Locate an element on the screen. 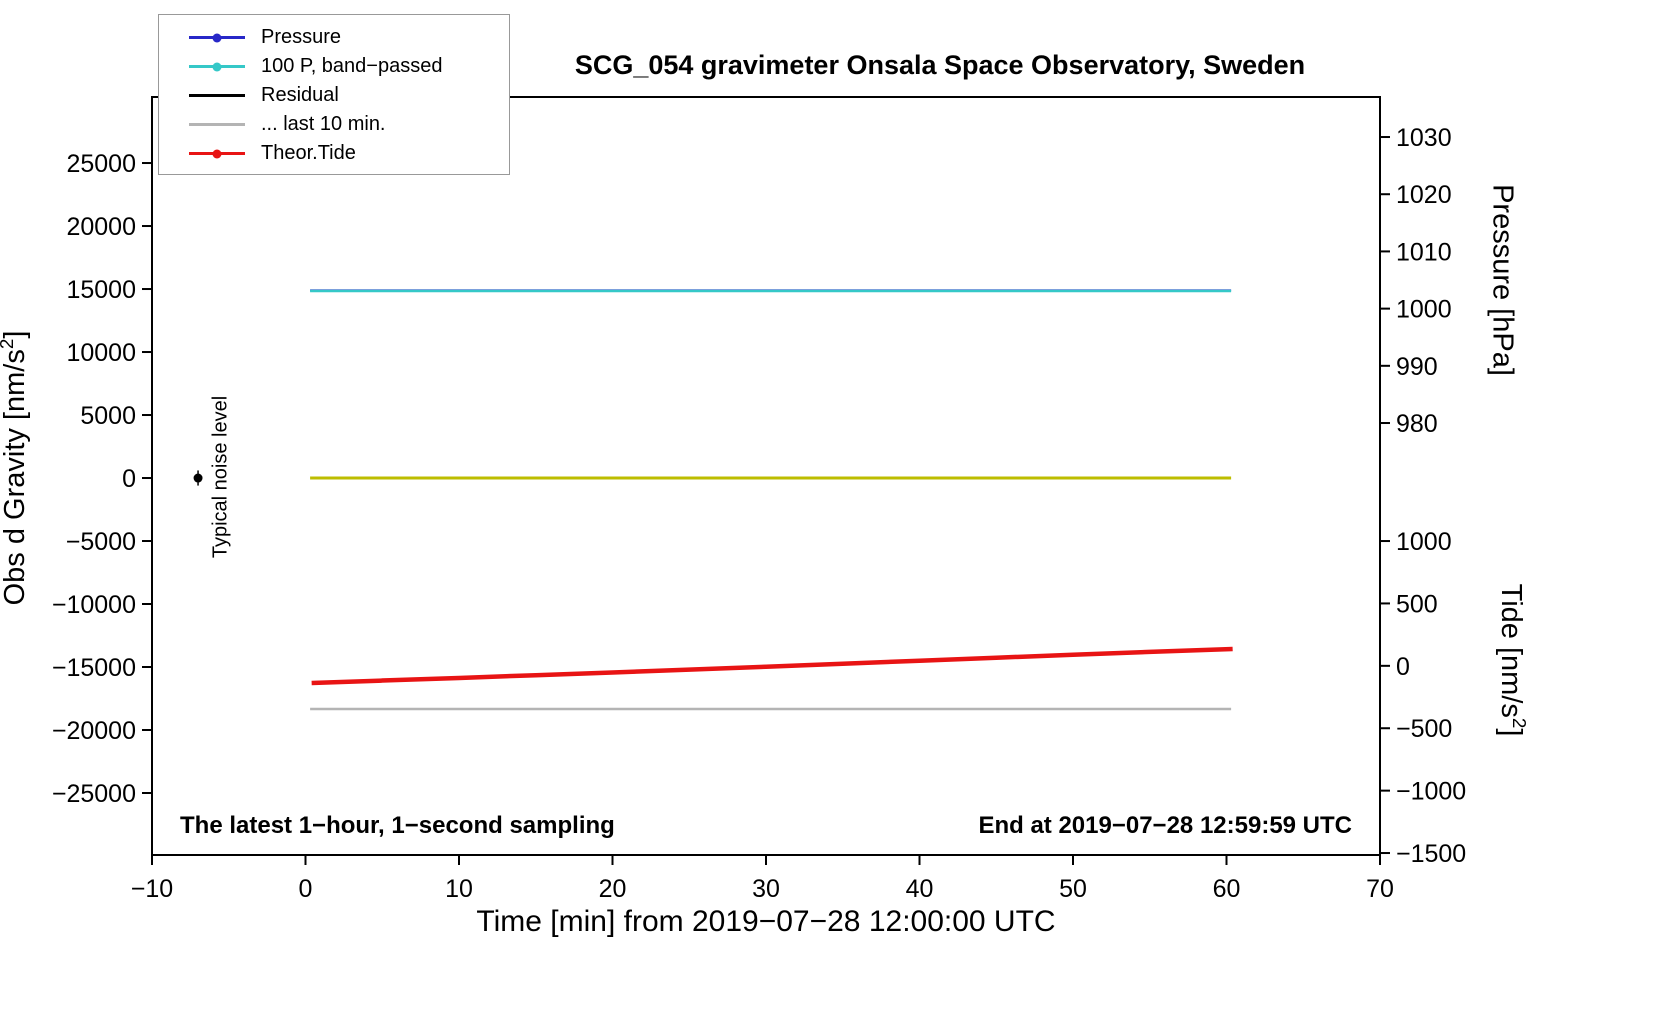  sampling-note: The latest 1−hour, 1−second sampling is located at coordinates (397, 825).